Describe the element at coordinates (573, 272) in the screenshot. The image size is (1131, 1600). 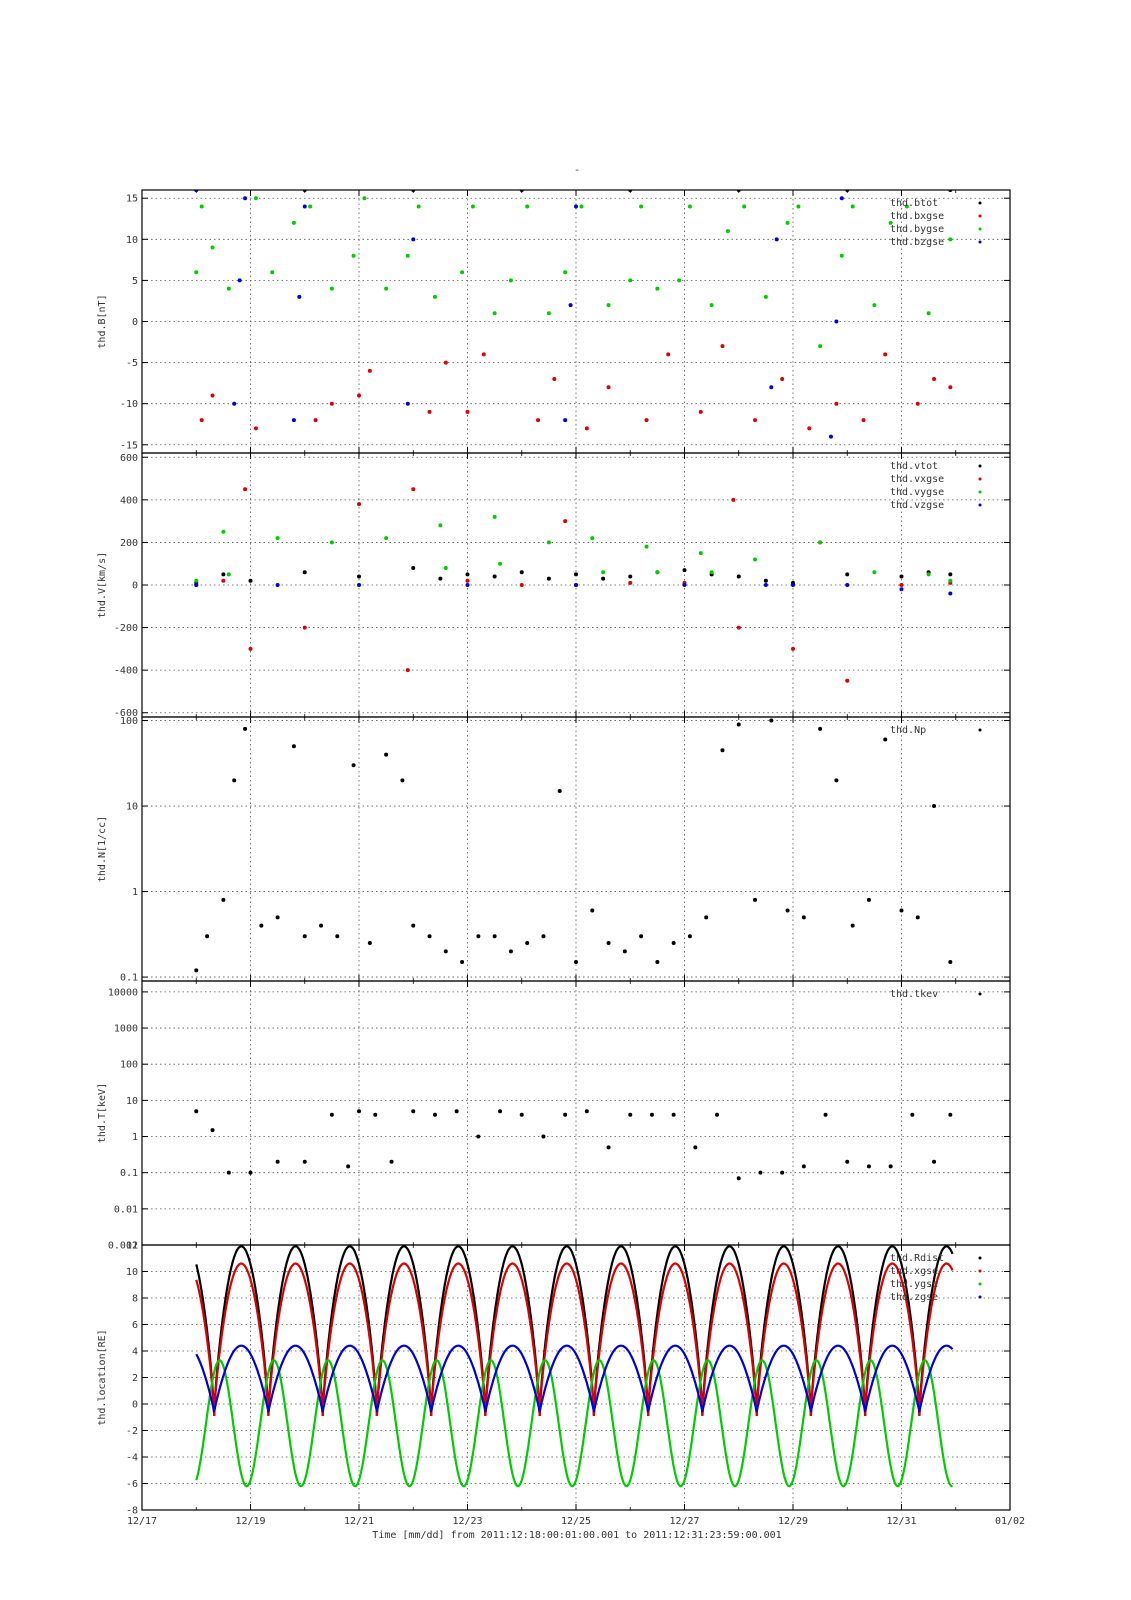
I see `series-thd.bygse` at that location.